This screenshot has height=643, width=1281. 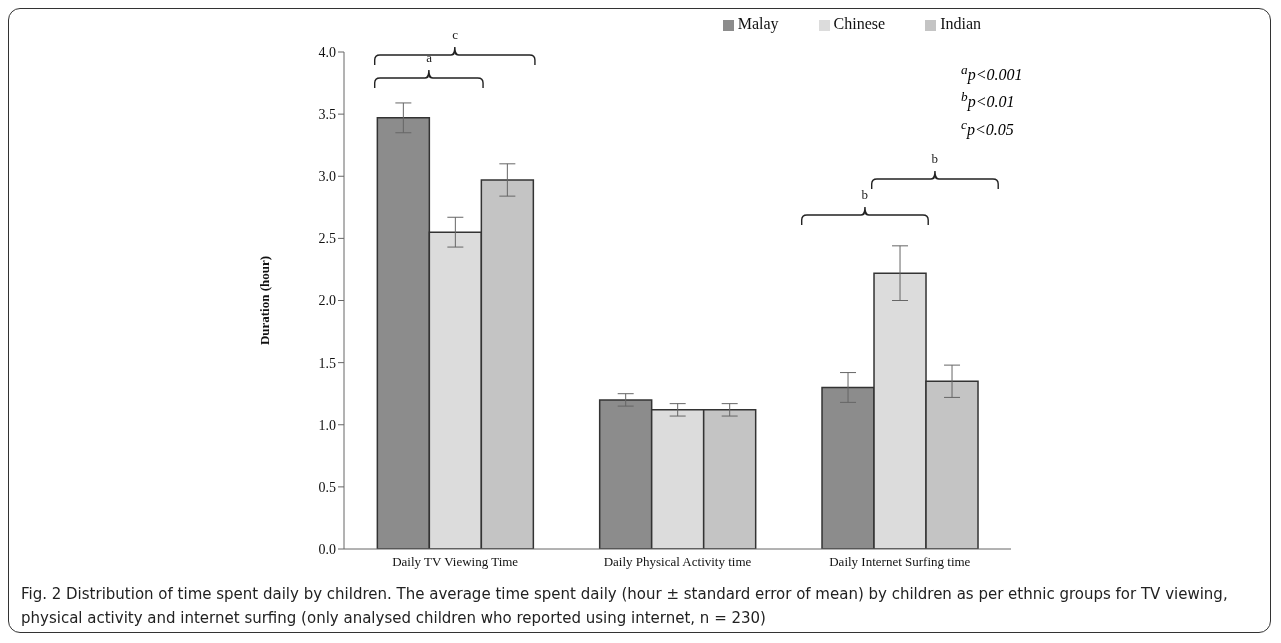 What do you see at coordinates (327, 239) in the screenshot?
I see `y-tick-label: 2.5` at bounding box center [327, 239].